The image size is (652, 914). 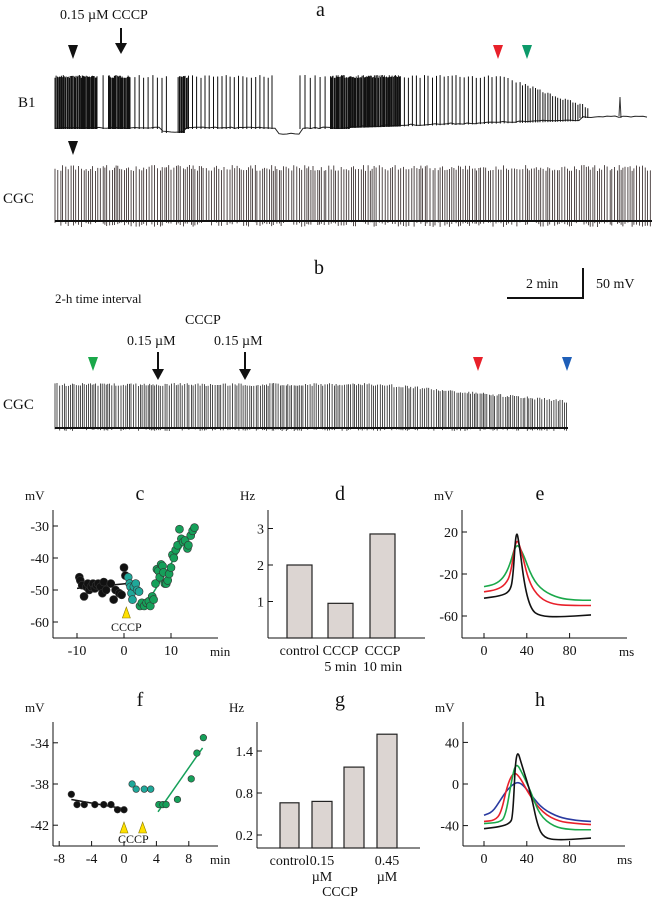 I want to click on x-tick-label: -4, so click(x=92, y=859).